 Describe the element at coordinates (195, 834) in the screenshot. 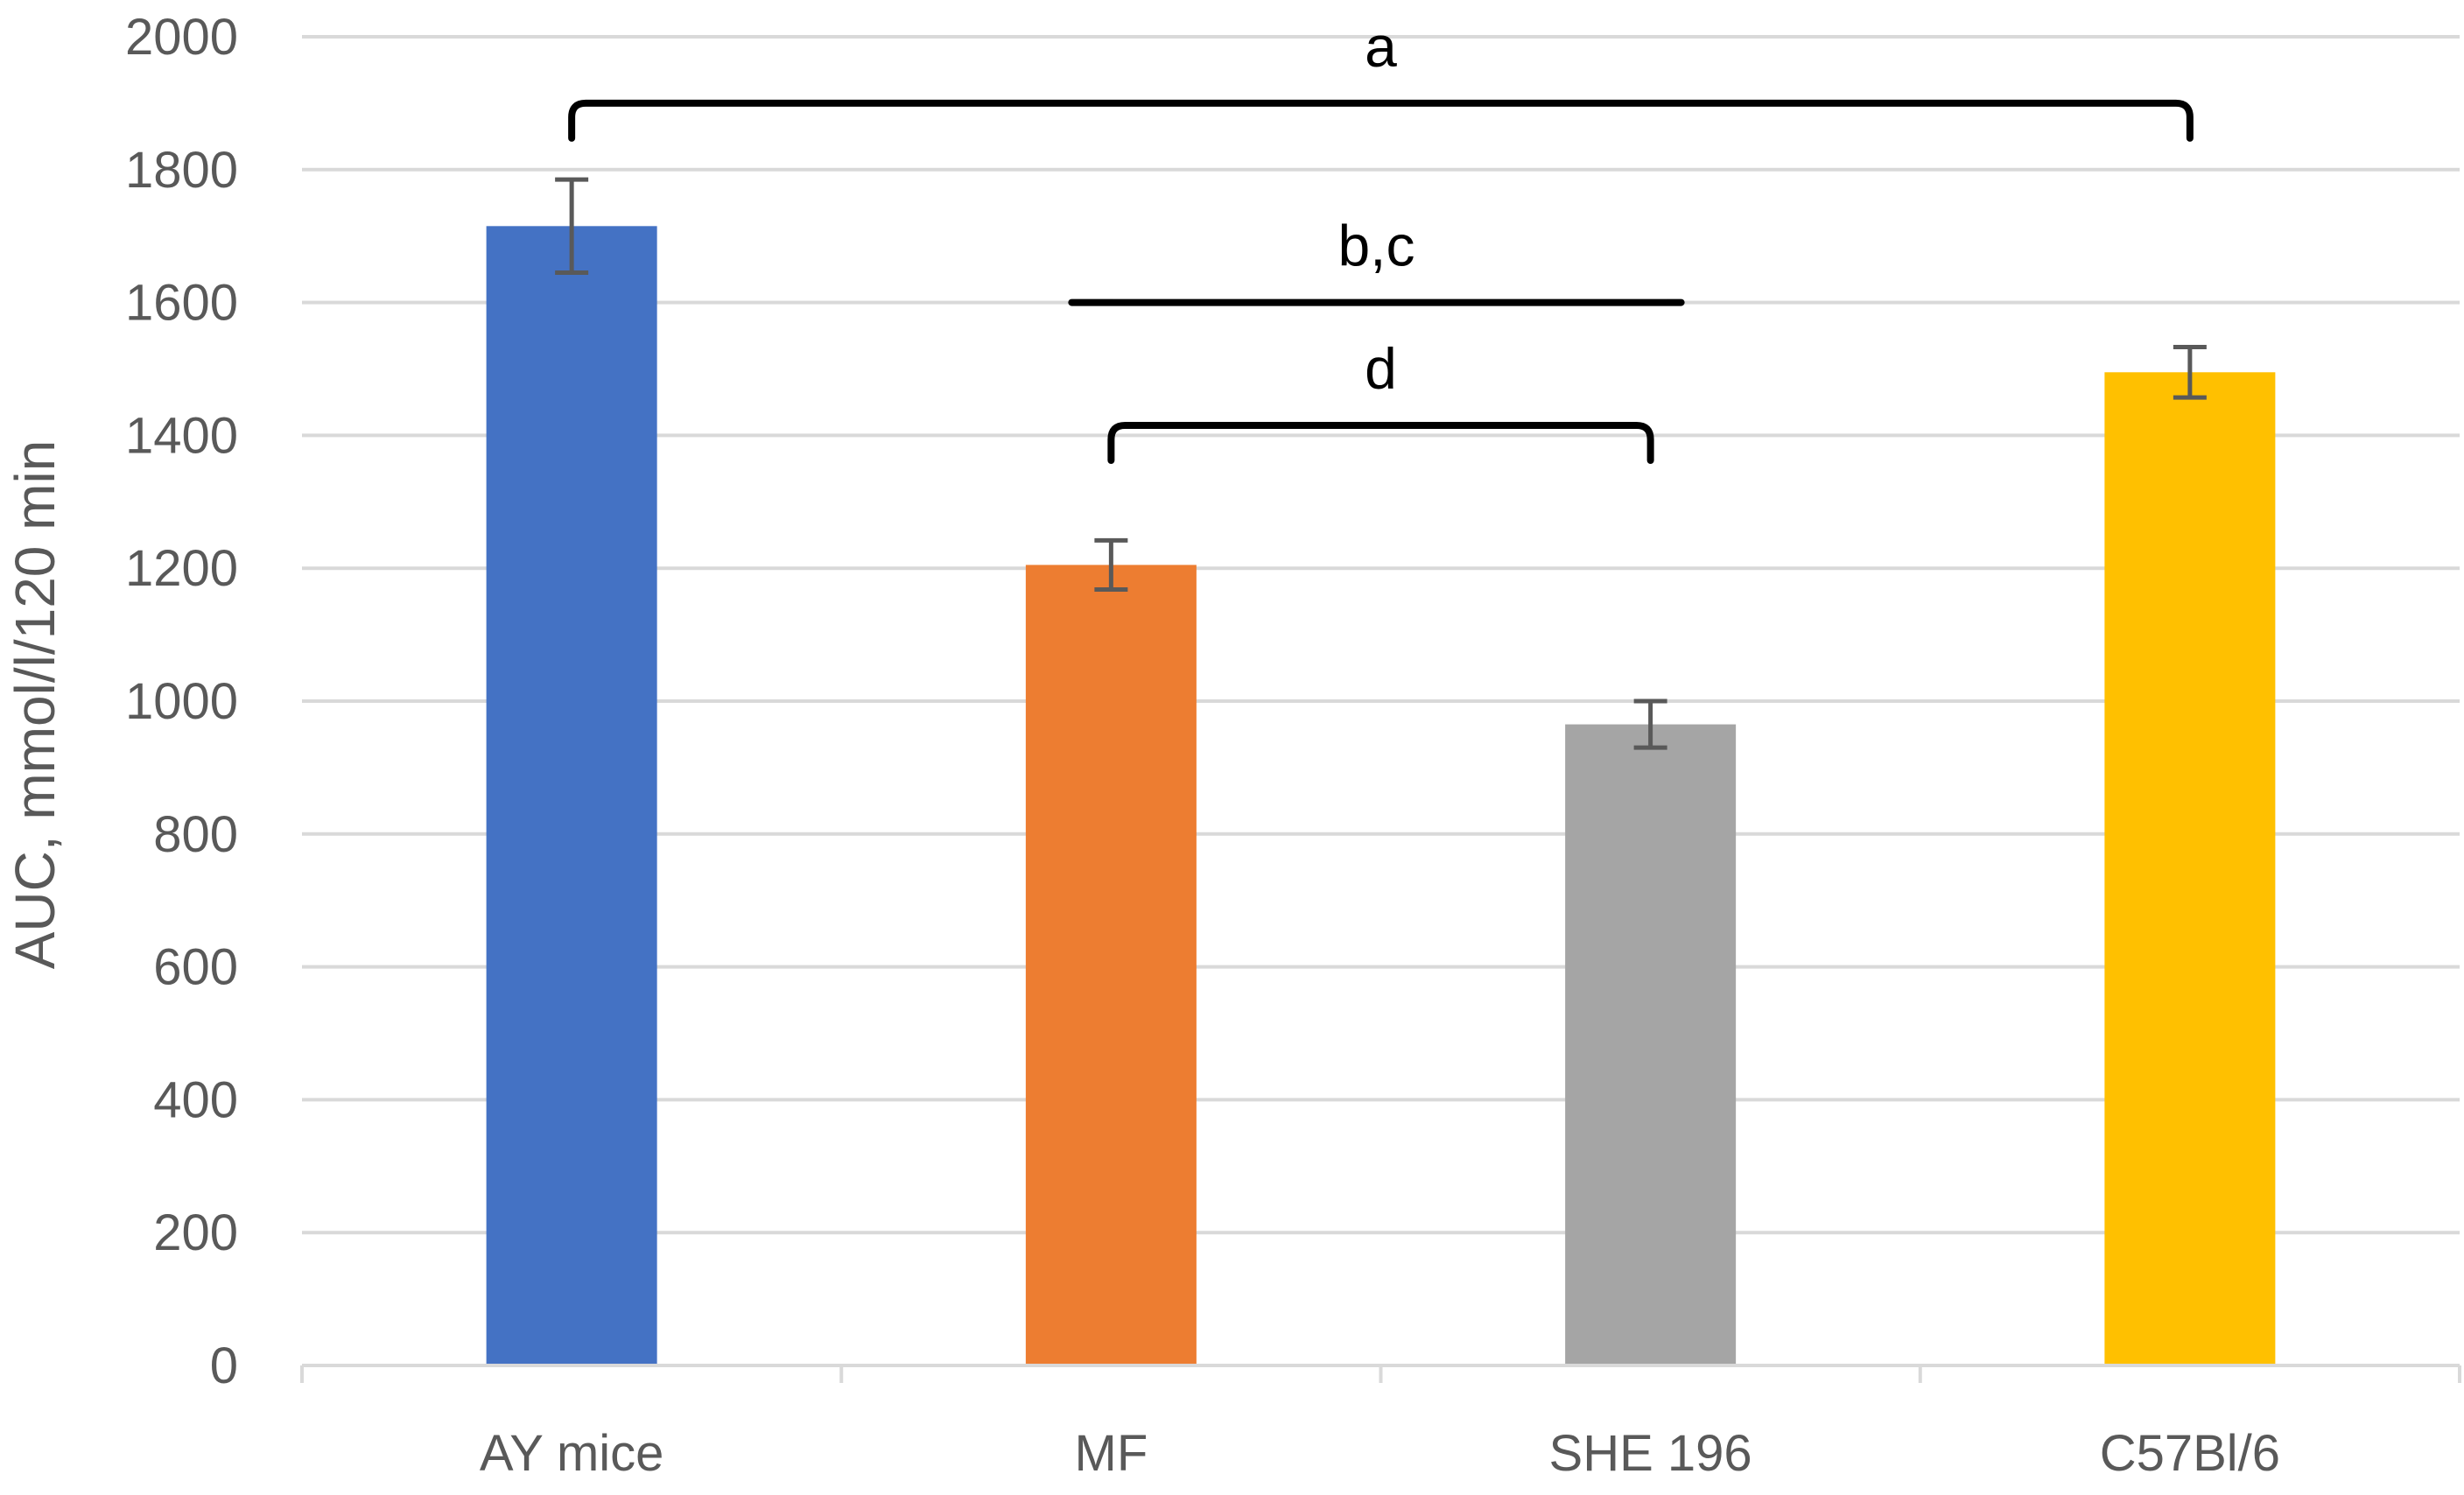

I see `y-tick-label: 800` at that location.